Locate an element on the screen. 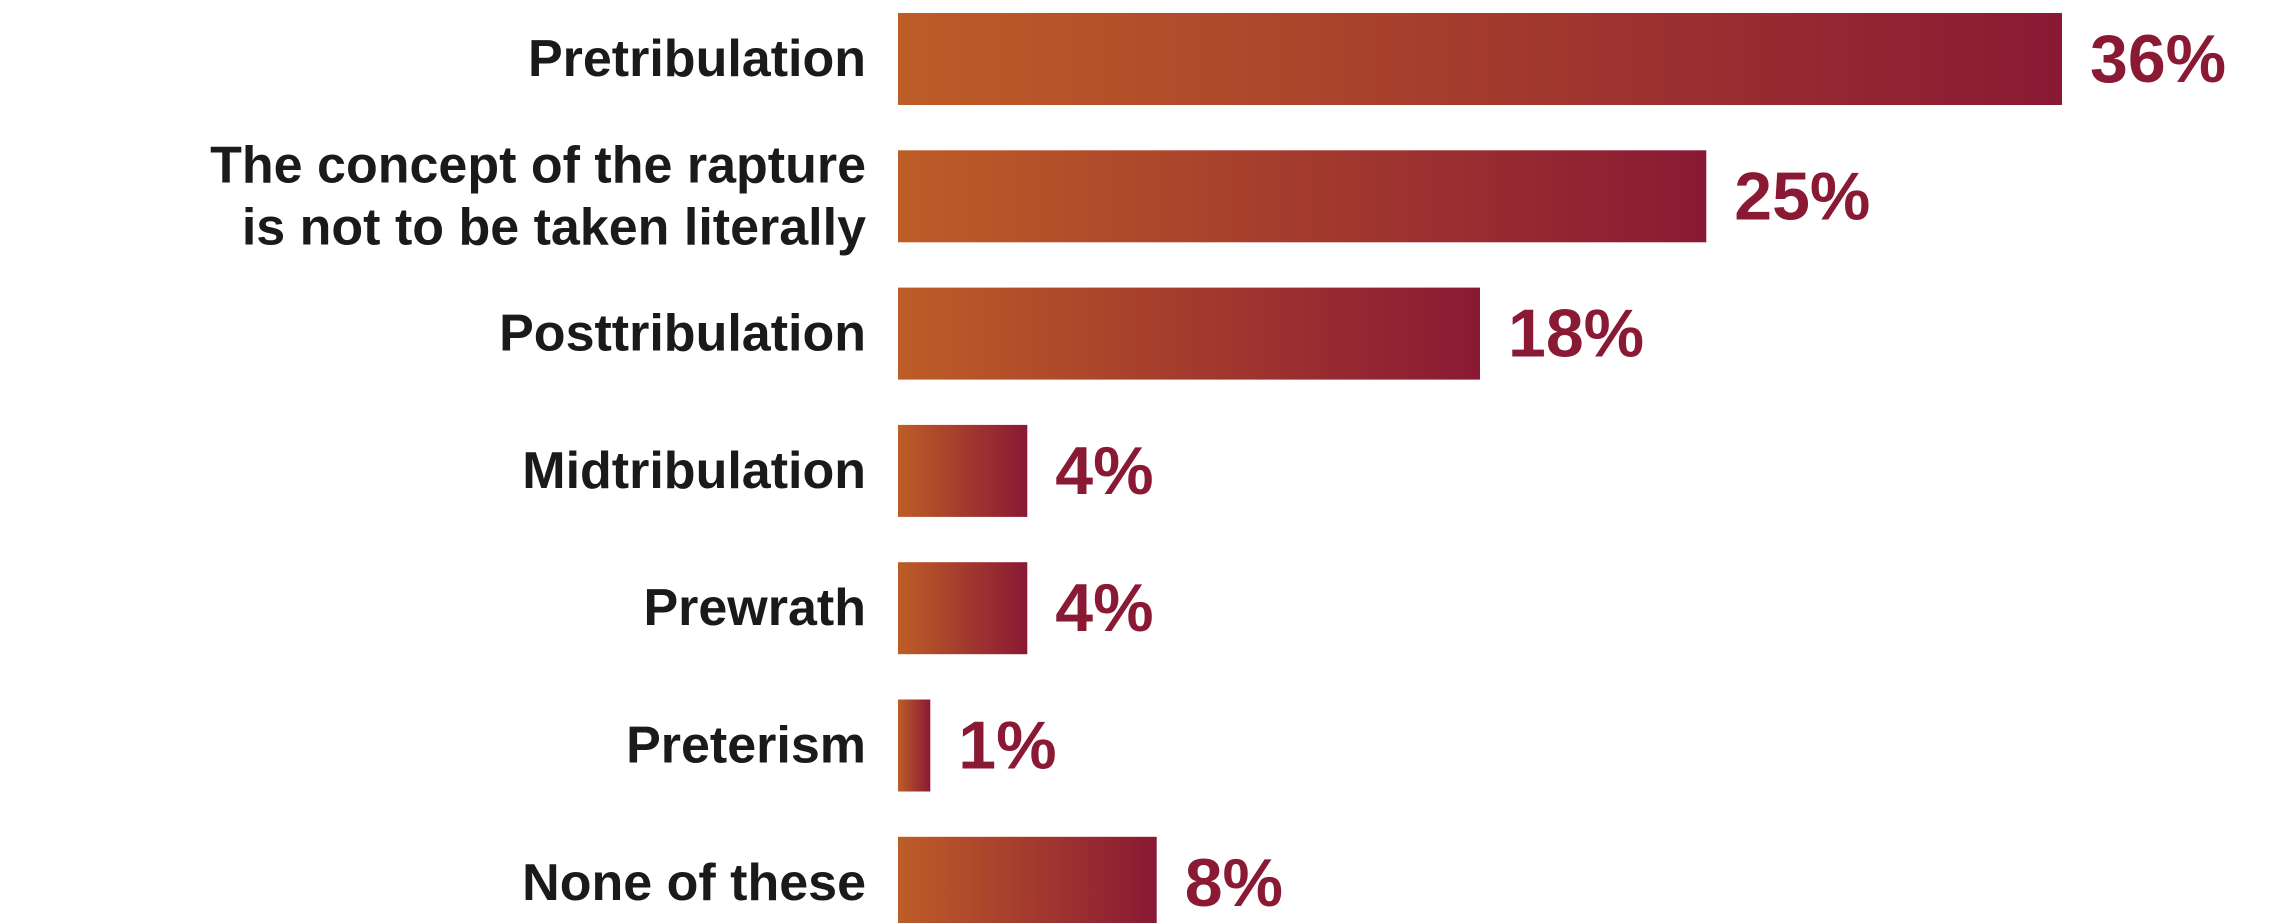 The height and width of the screenshot is (923, 2272). category-label-line: None of these is located at coordinates (694, 883).